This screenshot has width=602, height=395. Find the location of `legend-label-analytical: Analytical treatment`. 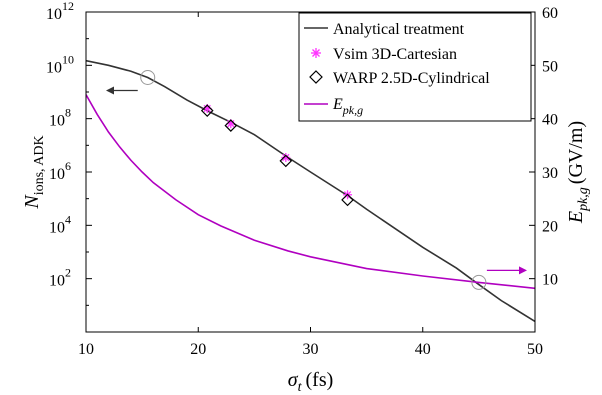

legend-label-analytical: Analytical treatment is located at coordinates (399, 29).